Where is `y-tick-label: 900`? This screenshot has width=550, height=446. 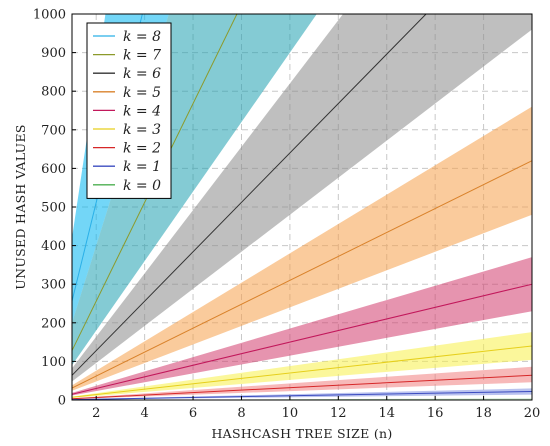 y-tick-label: 900 is located at coordinates (53, 53).